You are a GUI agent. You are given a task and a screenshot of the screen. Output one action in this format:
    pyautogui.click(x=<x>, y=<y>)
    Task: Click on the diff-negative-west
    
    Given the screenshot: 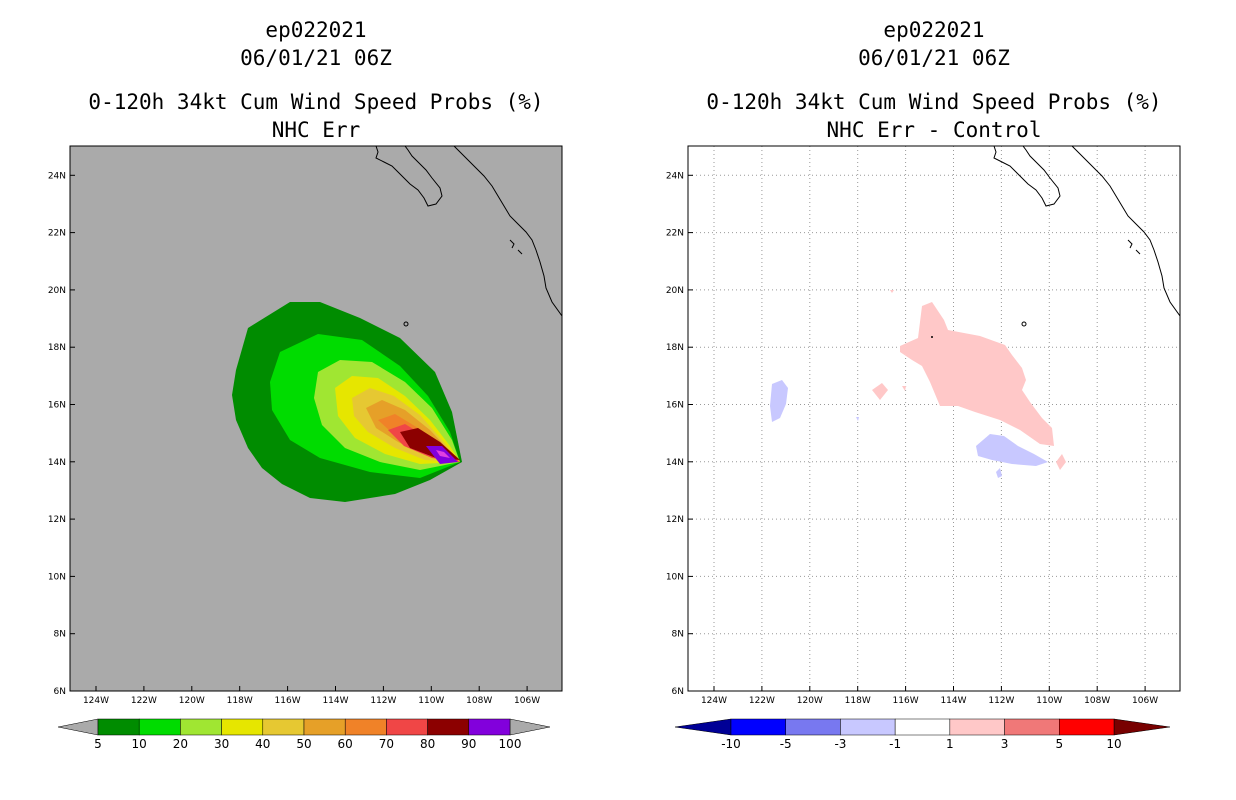 What is the action you would take?
    pyautogui.click(x=779, y=401)
    